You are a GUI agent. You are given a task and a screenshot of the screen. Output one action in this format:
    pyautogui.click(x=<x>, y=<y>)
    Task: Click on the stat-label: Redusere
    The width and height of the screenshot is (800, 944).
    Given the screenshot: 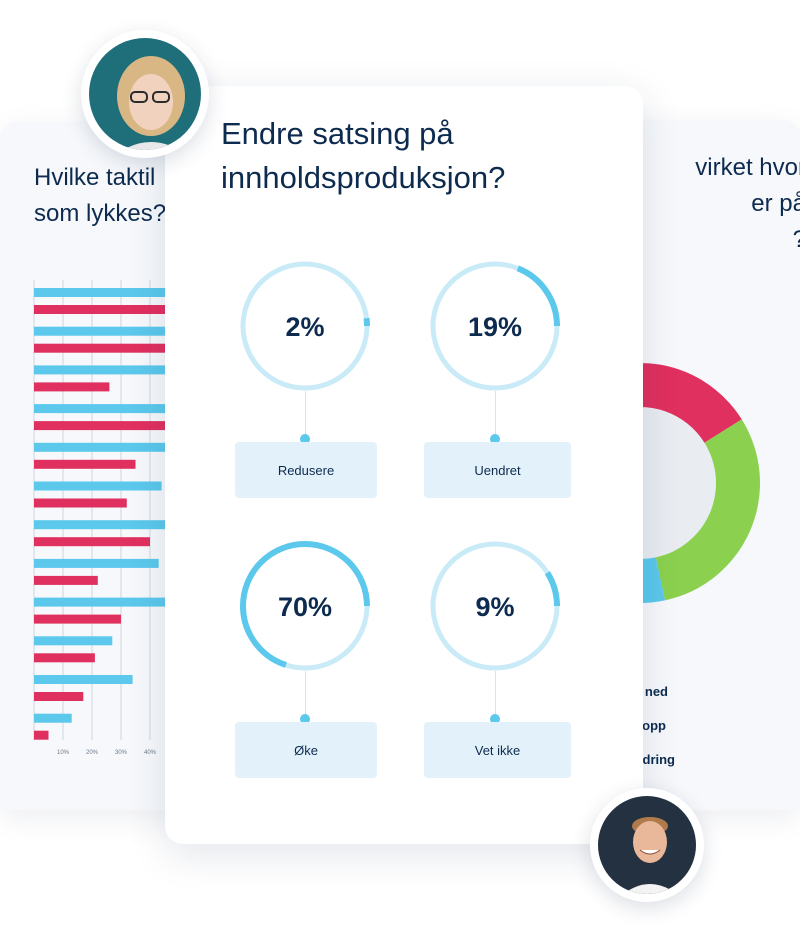 What is the action you would take?
    pyautogui.click(x=306, y=470)
    